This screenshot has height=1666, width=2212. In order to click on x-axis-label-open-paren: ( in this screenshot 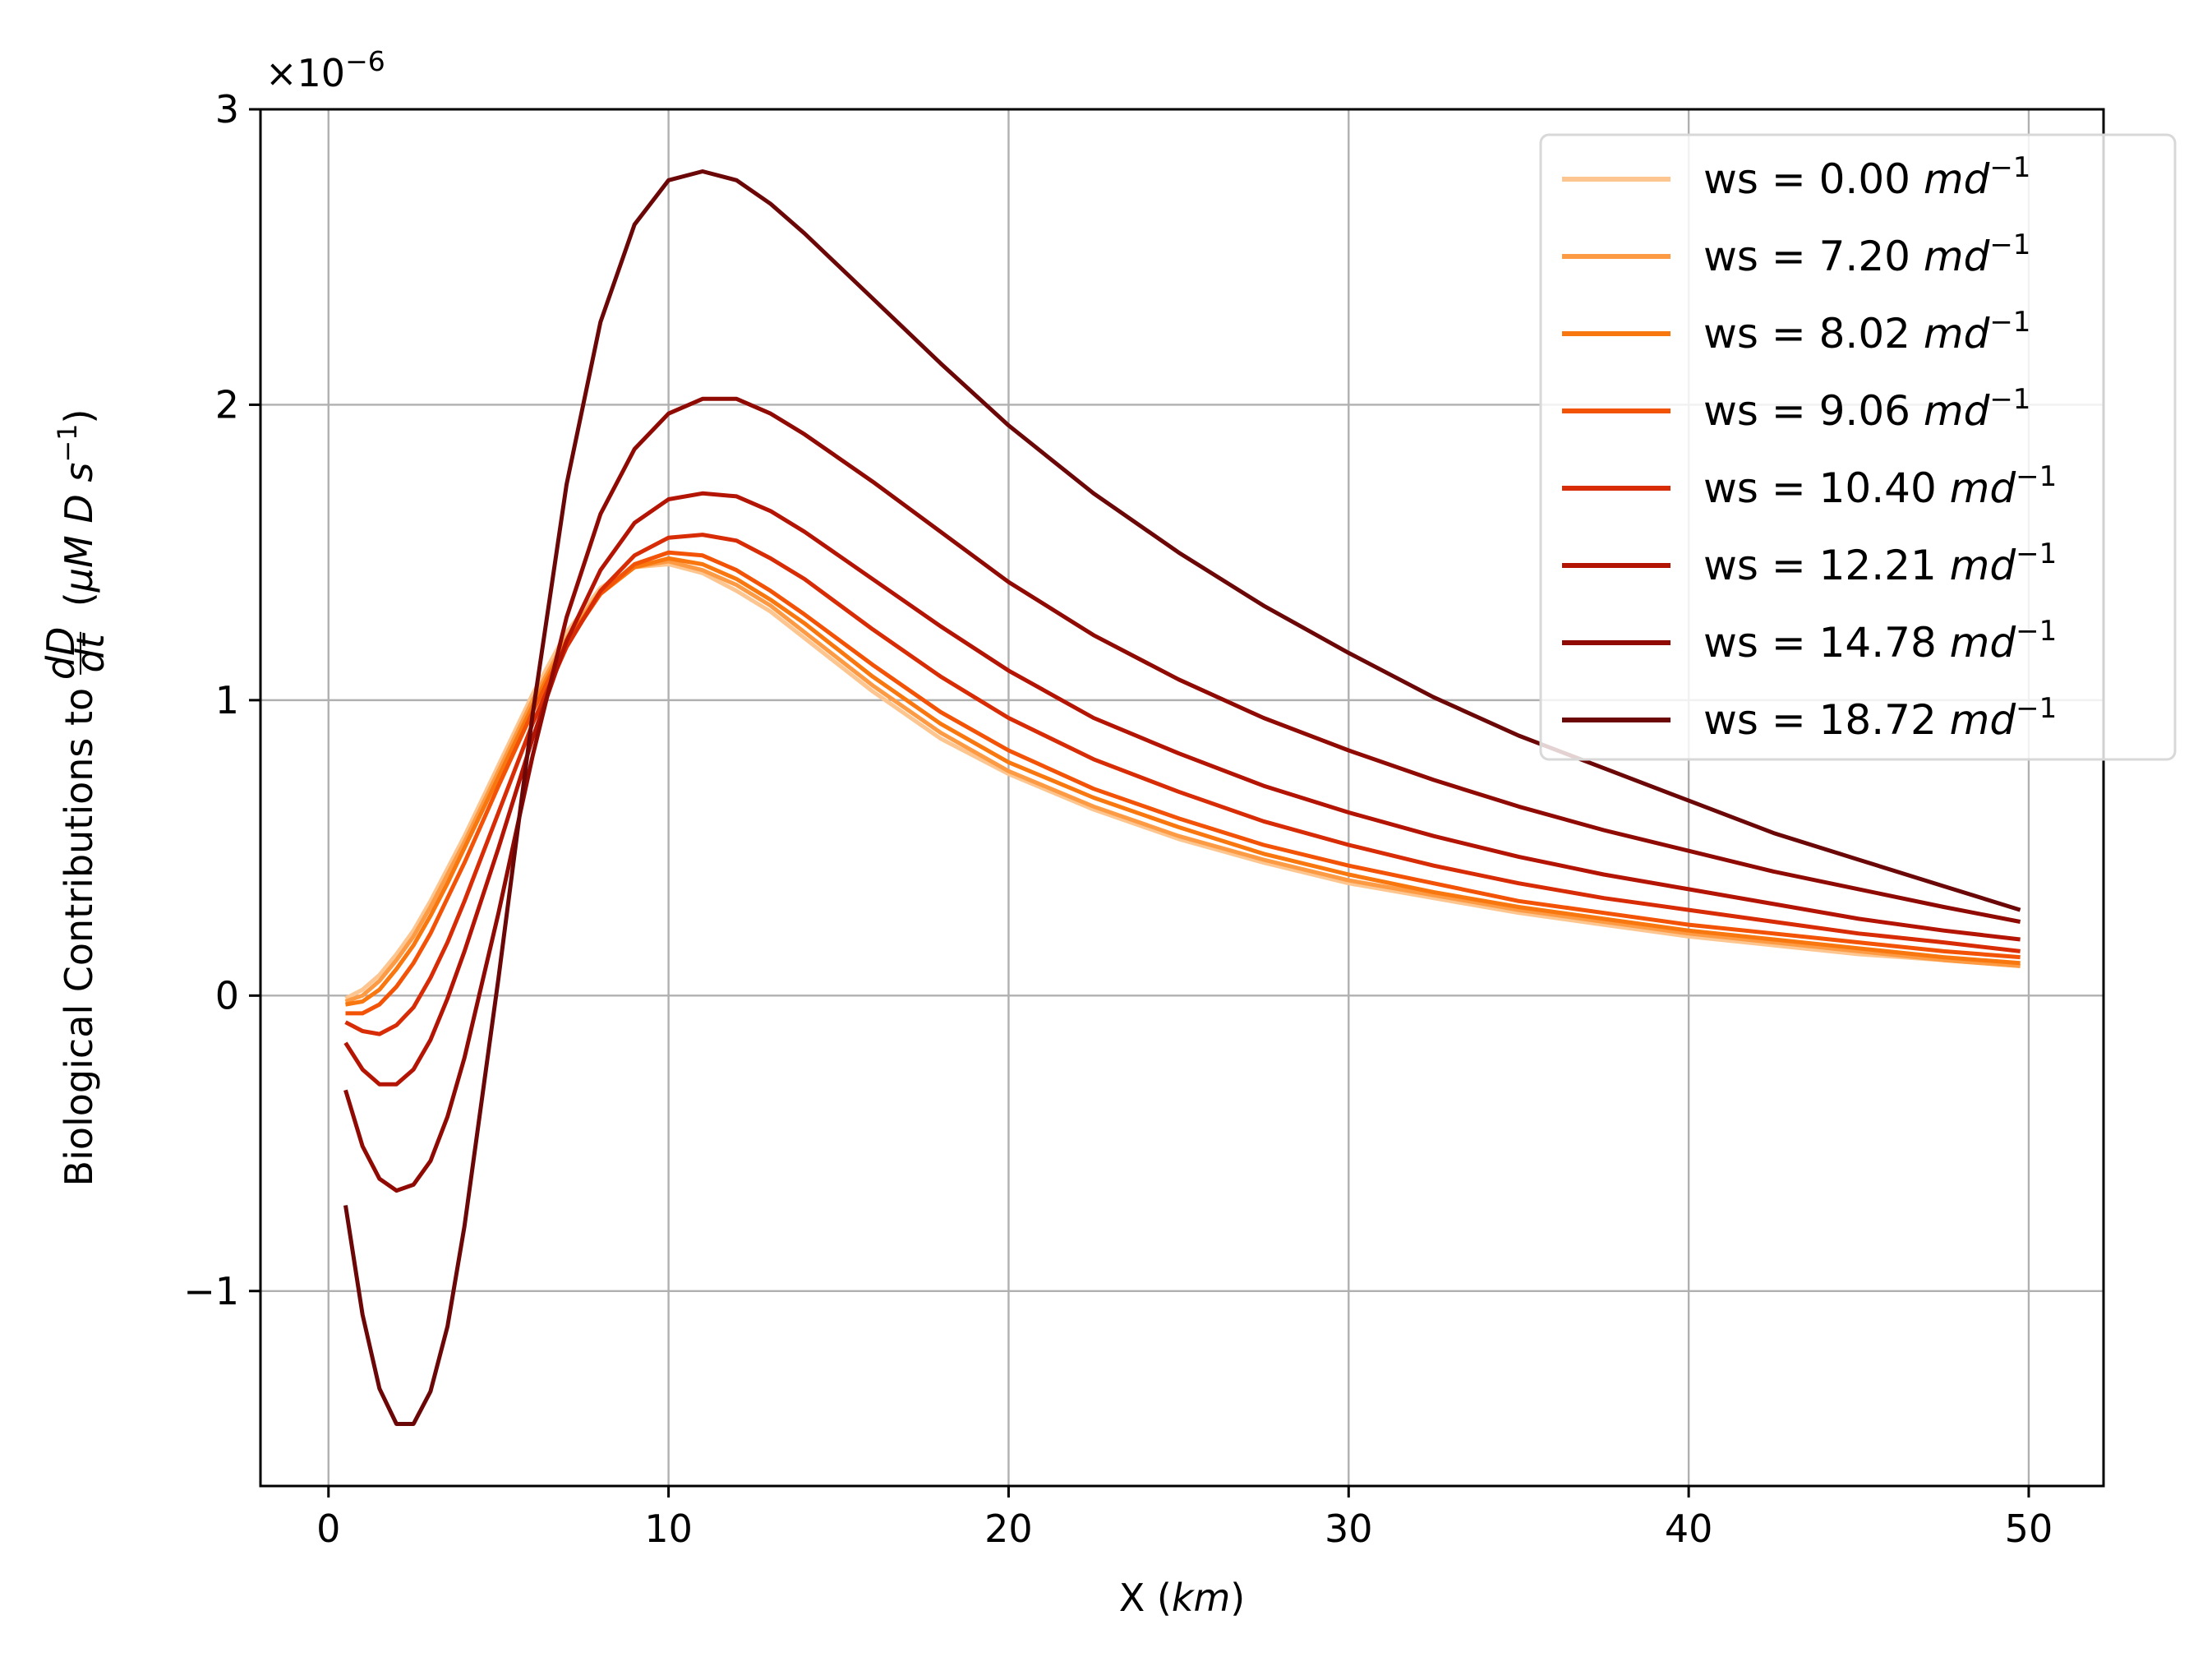, I will do `click(1159, 1598)`.